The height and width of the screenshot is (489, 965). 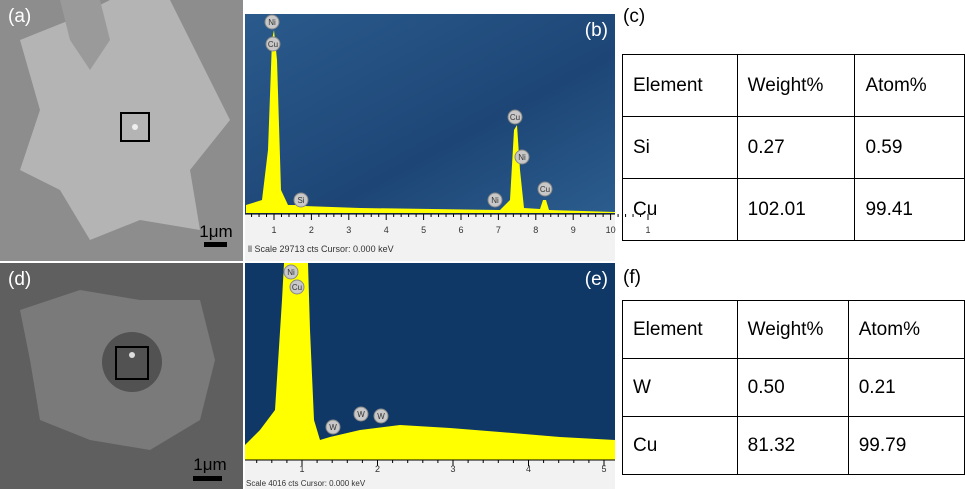 What do you see at coordinates (611, 230) in the screenshot?
I see `tick-label: 10` at bounding box center [611, 230].